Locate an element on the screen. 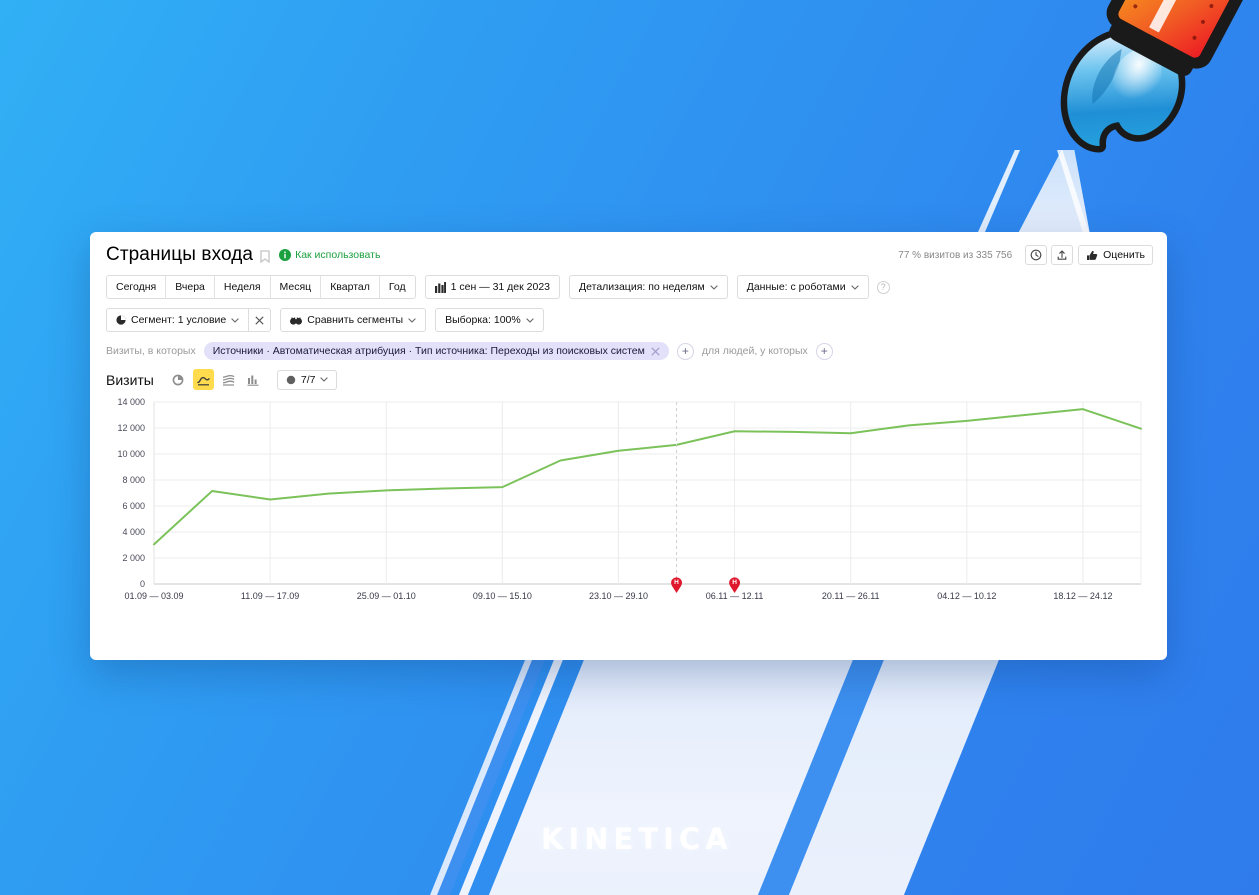  pie-icon is located at coordinates (121, 320).